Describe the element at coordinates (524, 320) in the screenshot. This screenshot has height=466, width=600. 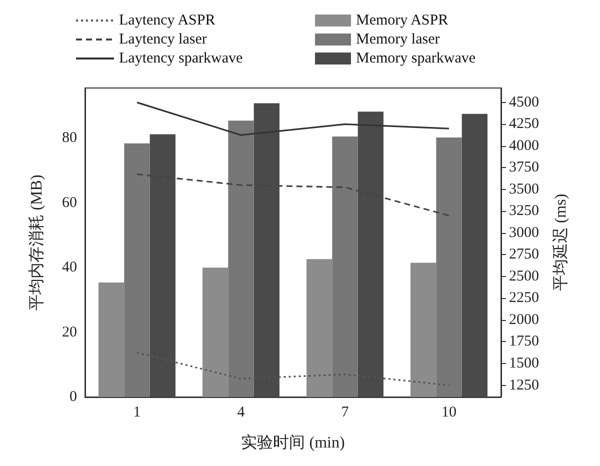
I see `y2-tick-label: 2000` at that location.